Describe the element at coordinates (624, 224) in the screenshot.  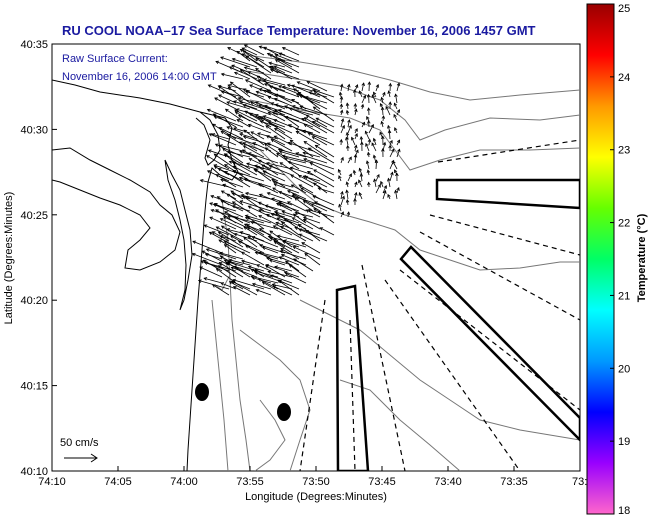
I see `colorbar-tick-label: 22` at that location.